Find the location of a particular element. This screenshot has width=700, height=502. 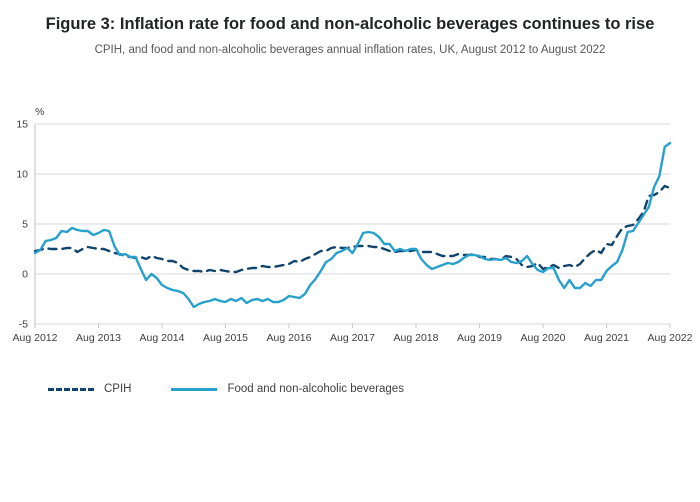

legend: CPIH Food and non-alcoholic beverages is located at coordinates (374, 389).